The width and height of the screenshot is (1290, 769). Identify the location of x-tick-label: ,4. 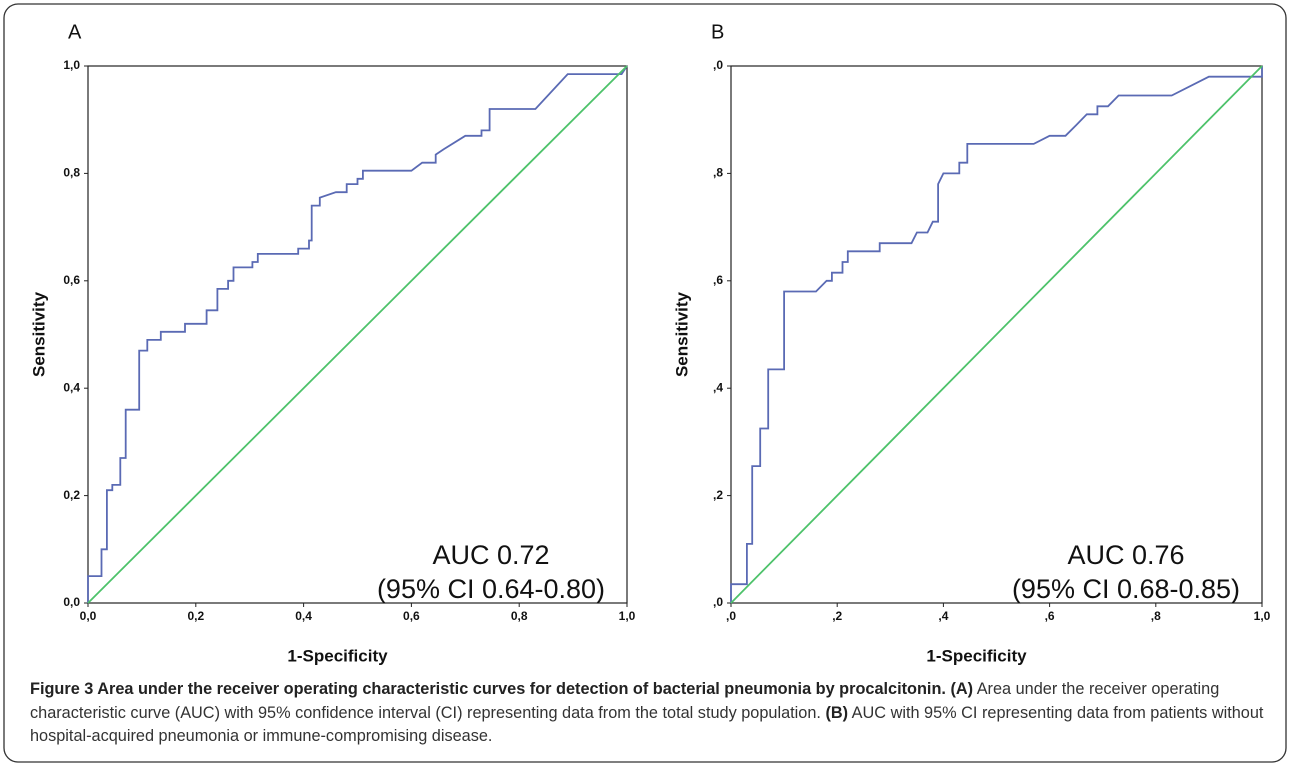
(943, 616).